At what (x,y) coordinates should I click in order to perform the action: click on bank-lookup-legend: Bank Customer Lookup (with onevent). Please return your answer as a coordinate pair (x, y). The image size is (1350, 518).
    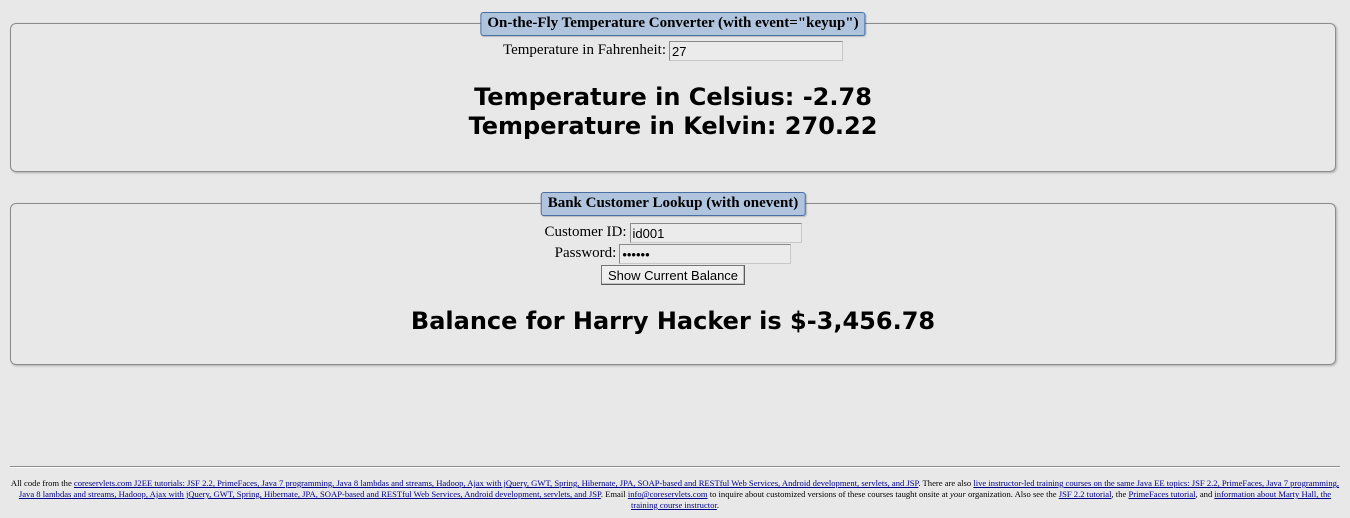
    Looking at the image, I should click on (673, 204).